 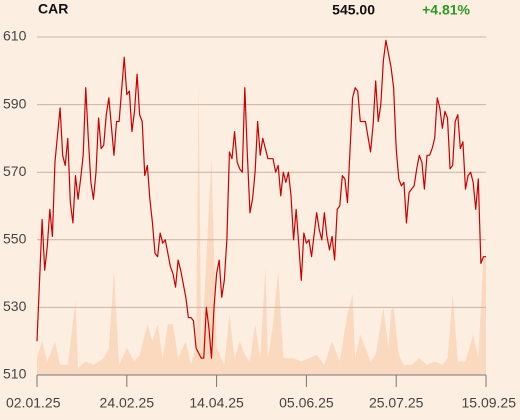 What do you see at coordinates (353, 10) in the screenshot?
I see `price: 545.00` at bounding box center [353, 10].